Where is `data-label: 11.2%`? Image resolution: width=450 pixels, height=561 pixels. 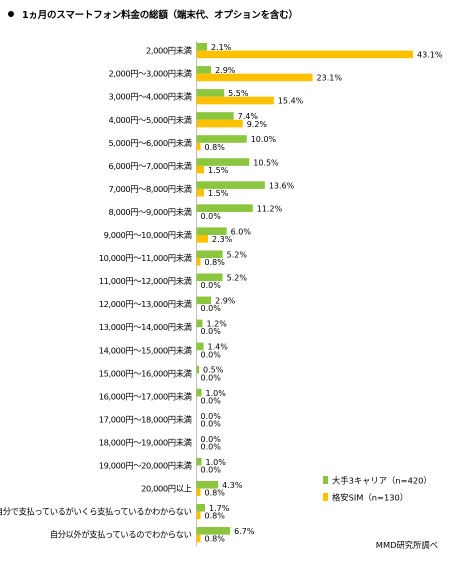
data-label: 11.2% is located at coordinates (270, 208).